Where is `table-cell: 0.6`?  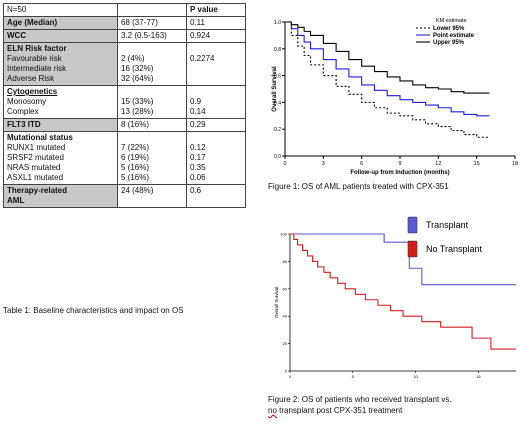 table-cell: 0.6 is located at coordinates (216, 196).